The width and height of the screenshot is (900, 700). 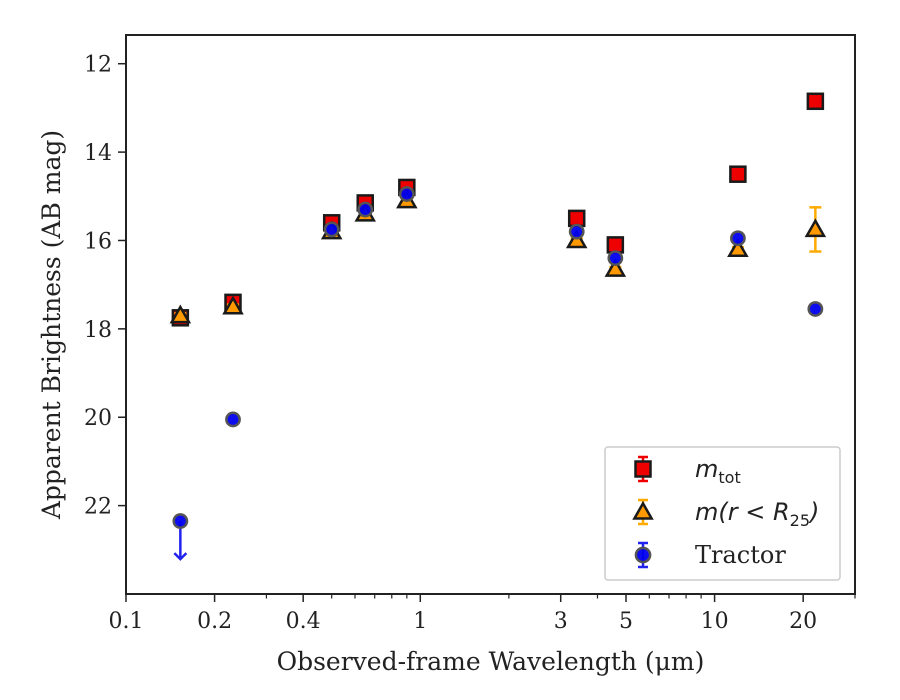 What do you see at coordinates (126, 621) in the screenshot?
I see `x-tick-label: 0.1` at bounding box center [126, 621].